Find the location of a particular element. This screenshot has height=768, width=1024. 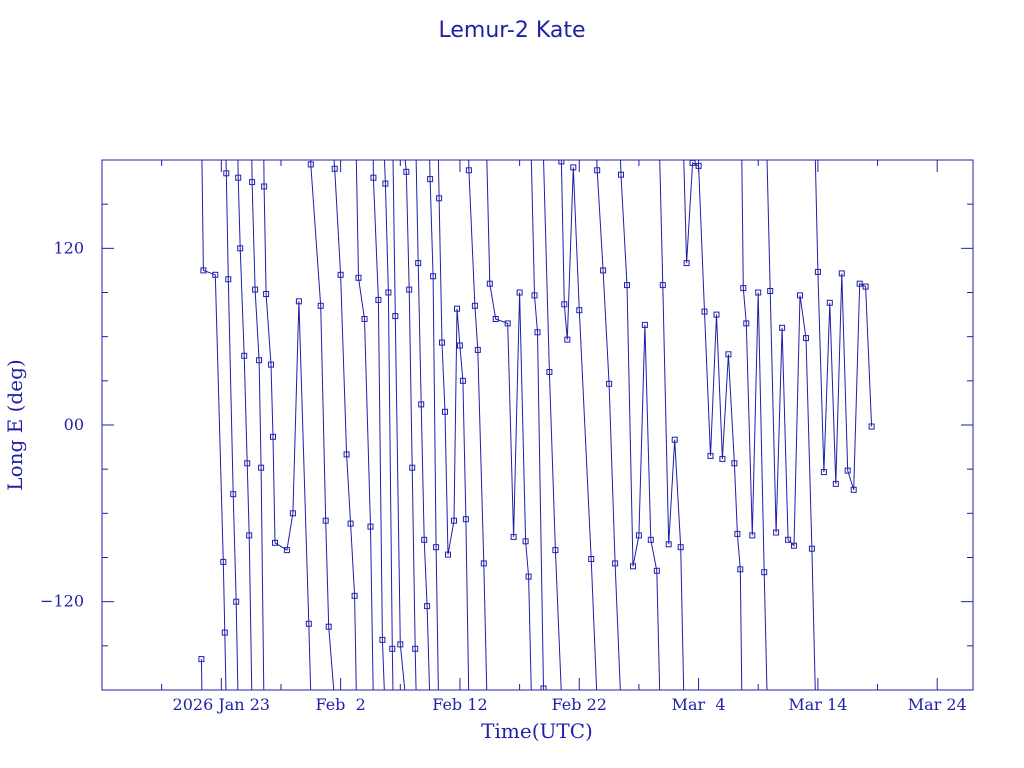

y-tick-label: 00 is located at coordinates (74, 424).